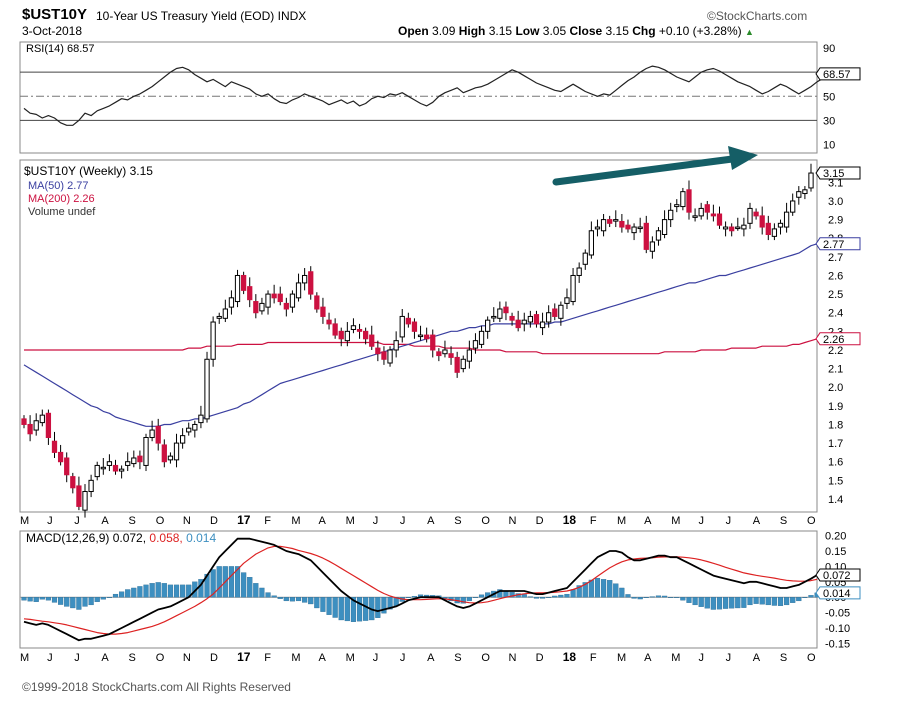  What do you see at coordinates (835, 221) in the screenshot?
I see `price-axis-tick: 2.9` at bounding box center [835, 221].